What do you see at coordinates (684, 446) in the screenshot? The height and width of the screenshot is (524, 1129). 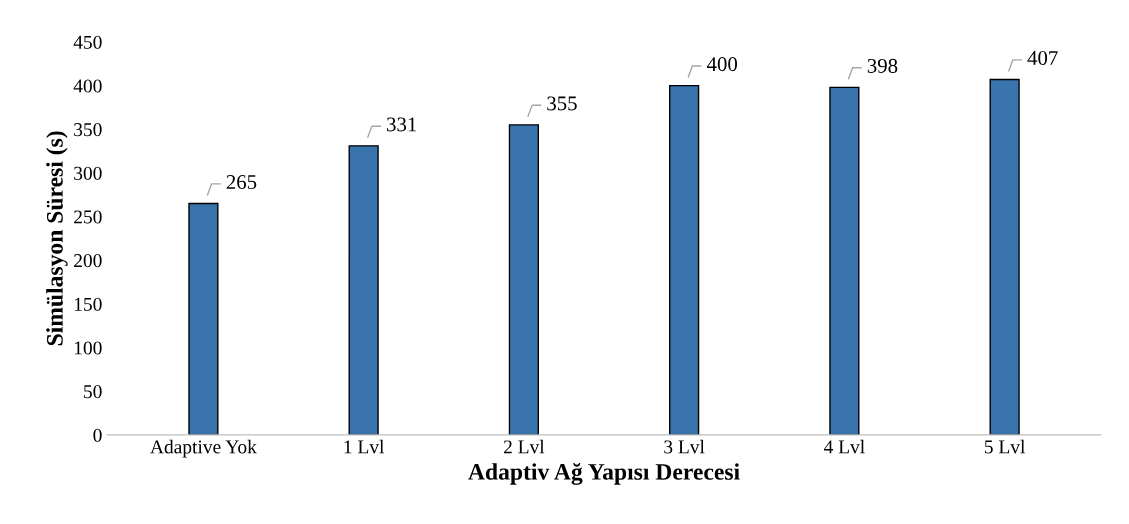 I see `x-tick-label: 3 Lvl` at bounding box center [684, 446].